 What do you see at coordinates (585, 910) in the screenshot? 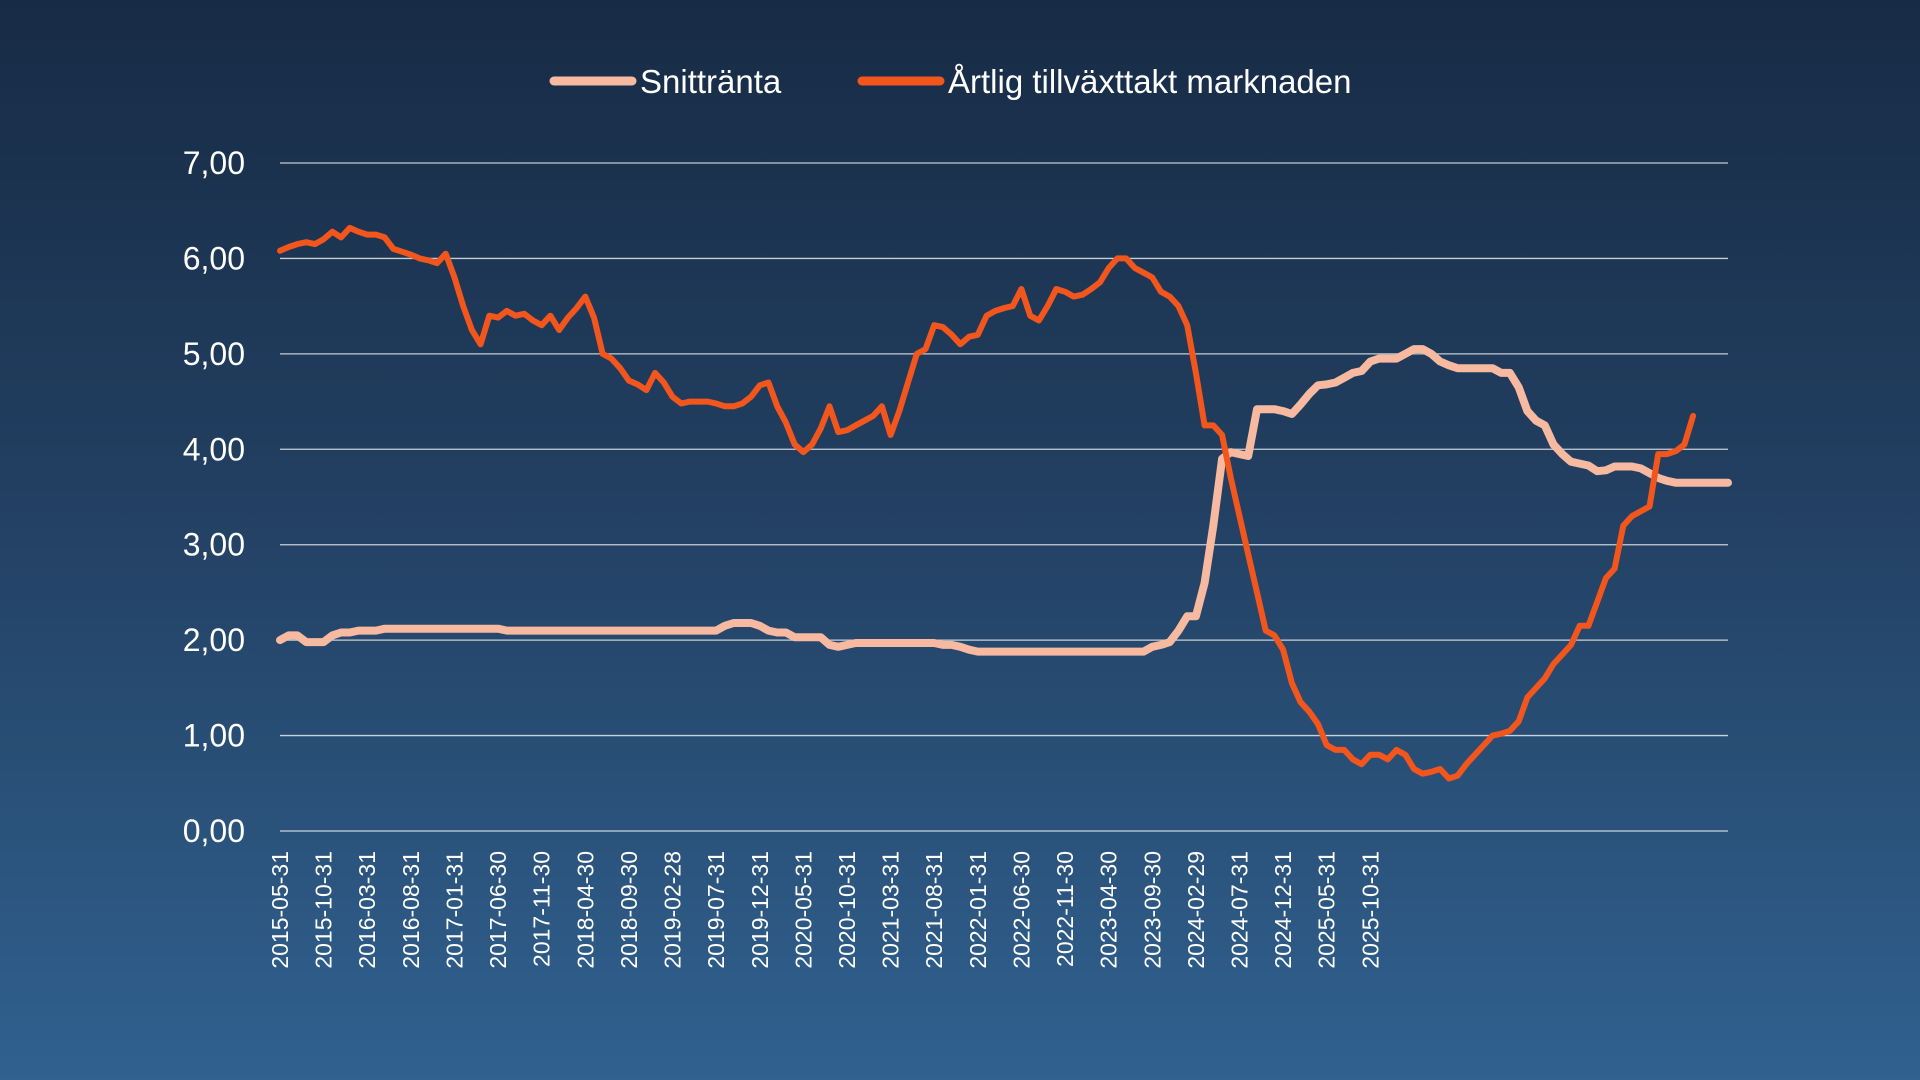
I see `x-tick-label: 2018-04-30` at bounding box center [585, 910].